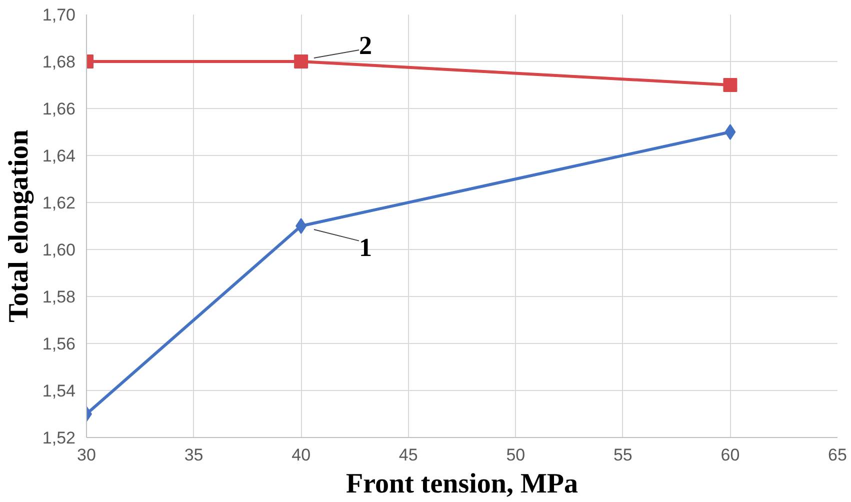 The height and width of the screenshot is (502, 851). I want to click on y-tick-label: 1,70, so click(59, 15).